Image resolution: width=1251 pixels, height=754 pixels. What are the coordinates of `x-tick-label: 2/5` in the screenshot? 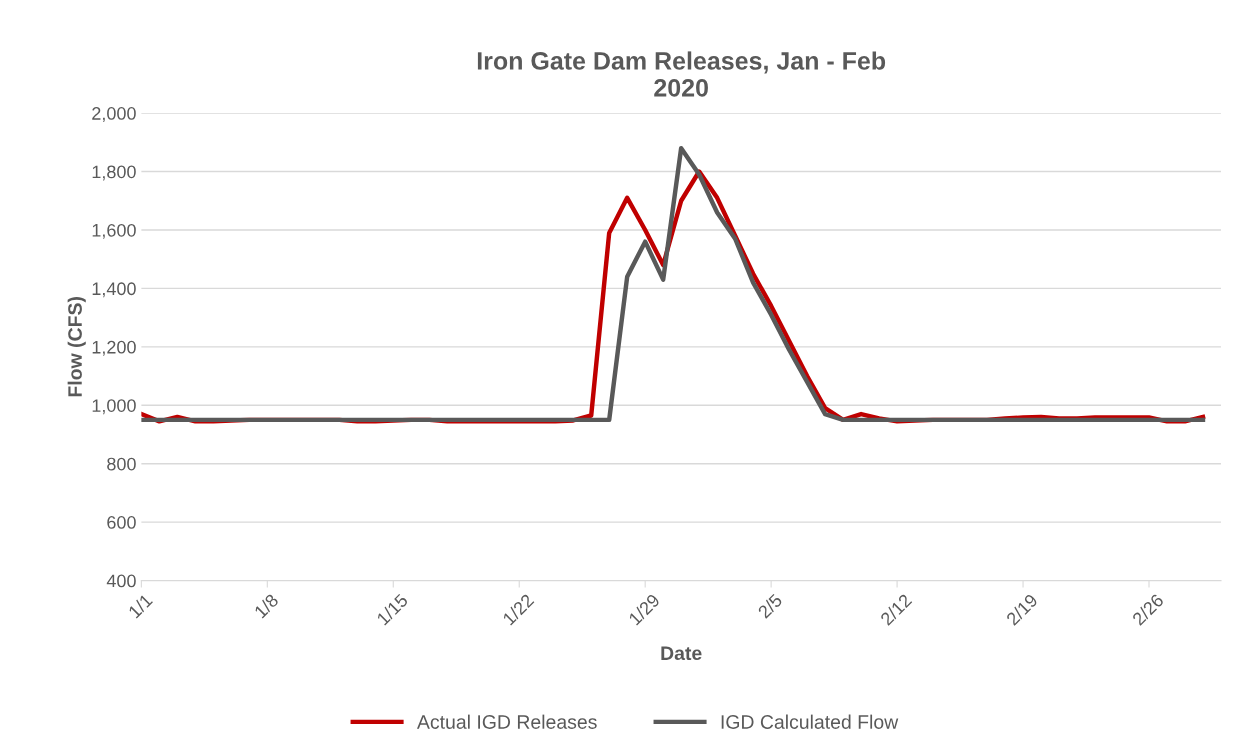 It's located at (769, 605).